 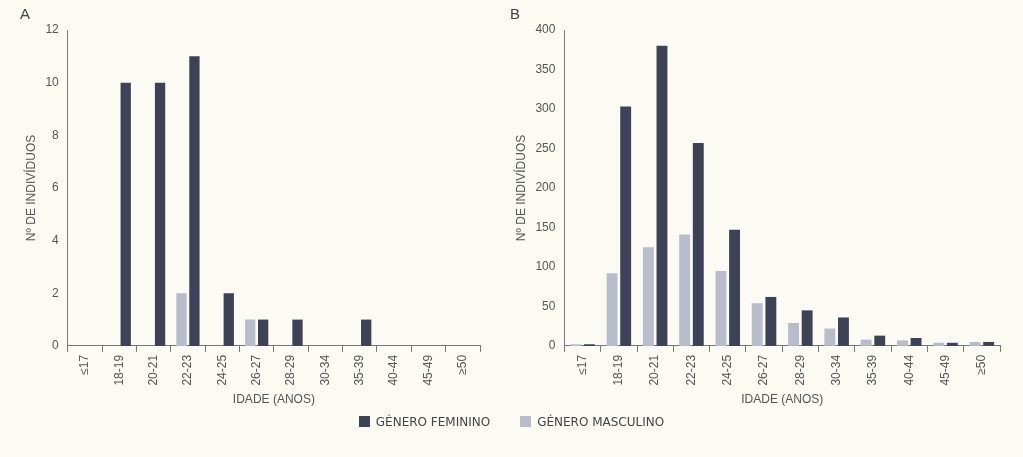 What do you see at coordinates (545, 266) in the screenshot?
I see `y-tick-label: 100` at bounding box center [545, 266].